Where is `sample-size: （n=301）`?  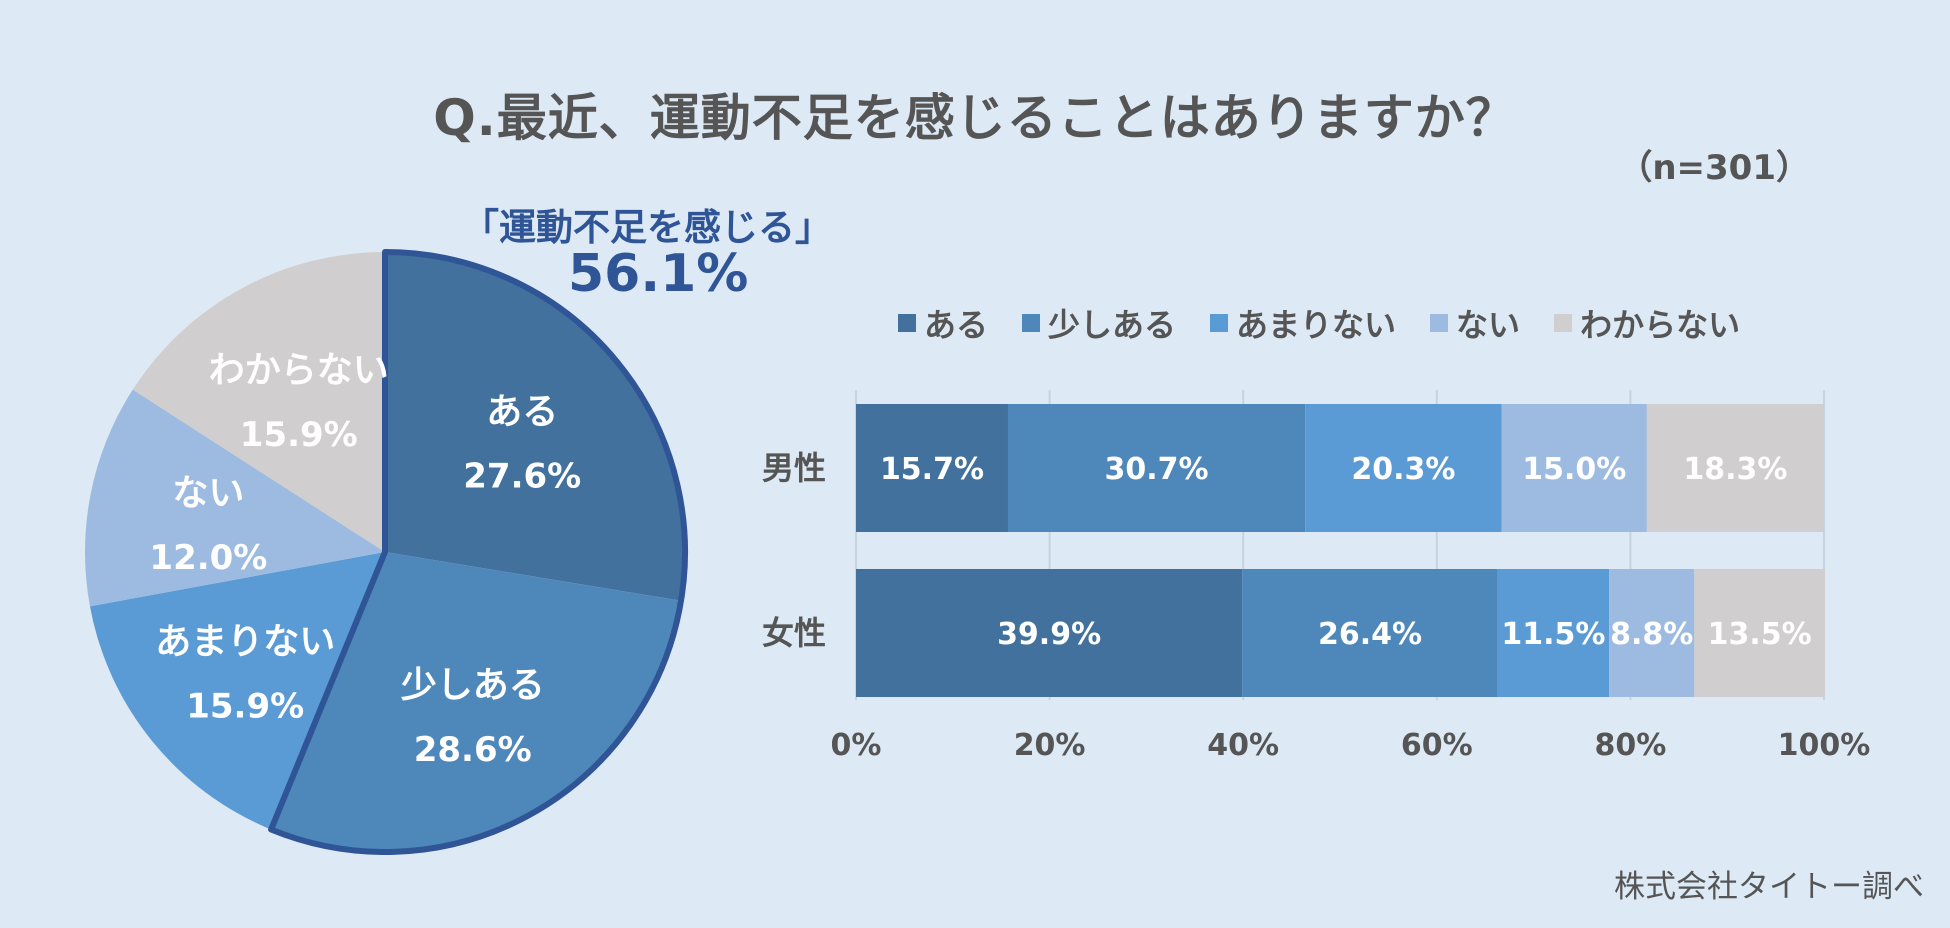
sample-size: （n=301） is located at coordinates (1714, 168).